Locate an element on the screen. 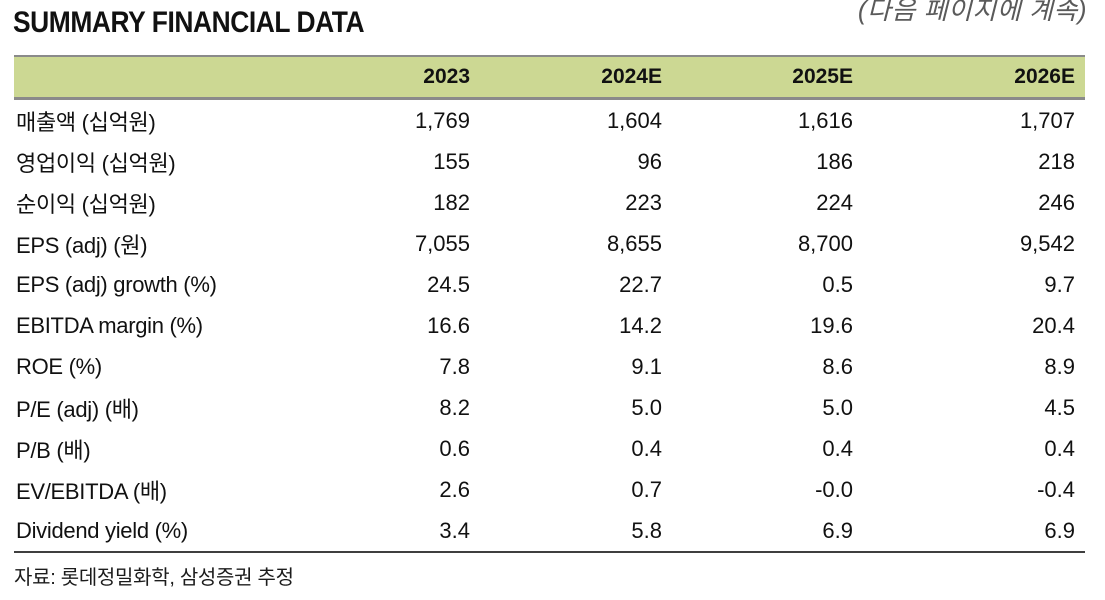 This screenshot has height=600, width=1105. table-row-dividend-yield: Dividend yield (%) 3.4 5.8 6.9 6.9 is located at coordinates (549, 531).